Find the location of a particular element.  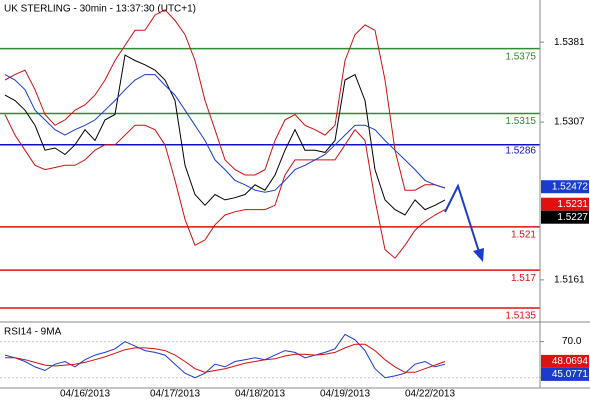

x-tick-label: 04/19/2013 is located at coordinates (345, 394).